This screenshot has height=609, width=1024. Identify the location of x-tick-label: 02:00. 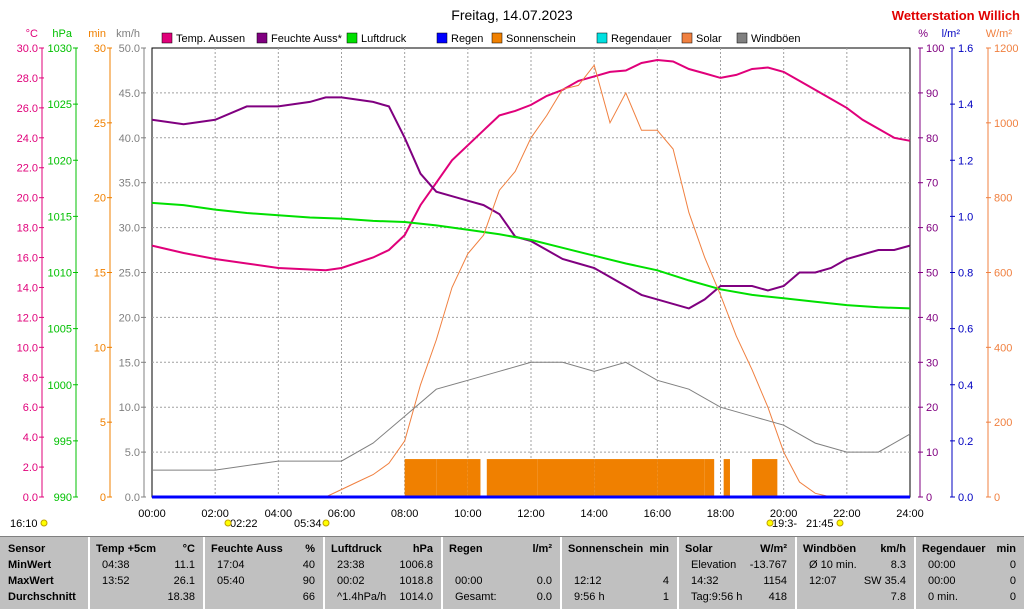
(215, 514).